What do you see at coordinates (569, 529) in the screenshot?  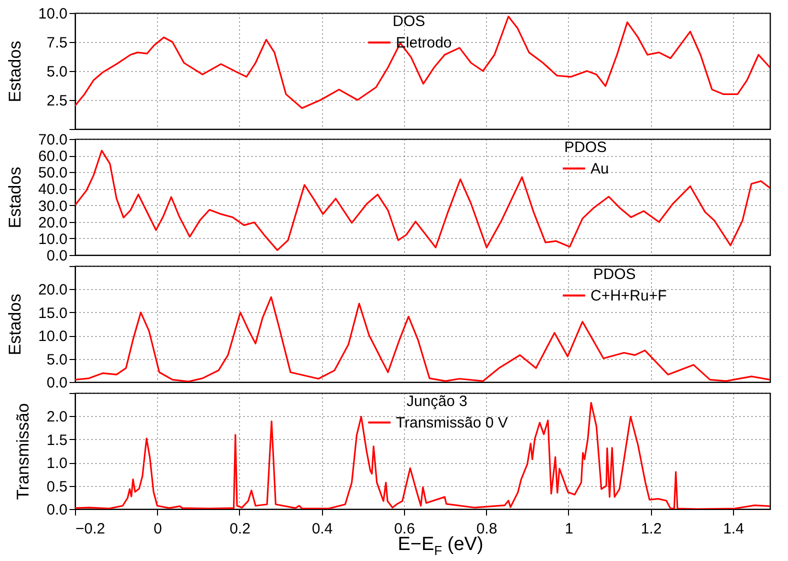 I see `x-tick-label: 1` at bounding box center [569, 529].